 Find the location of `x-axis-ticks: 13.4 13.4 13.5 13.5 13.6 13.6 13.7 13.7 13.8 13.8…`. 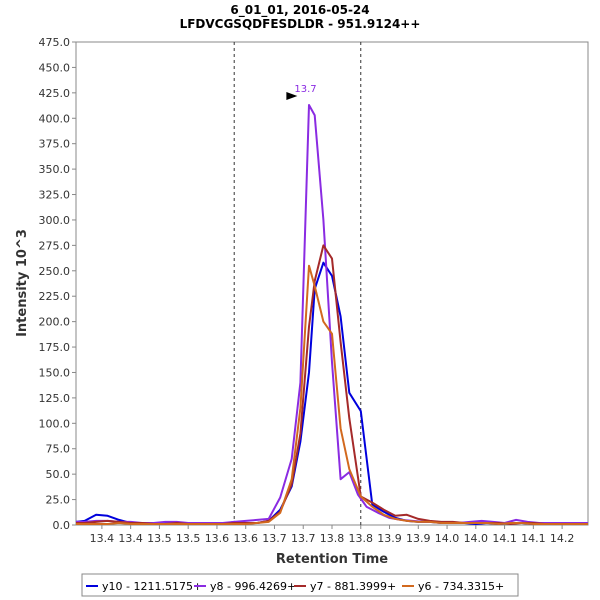

x-axis-ticks: 13.4 13.4 13.5 13.5 13.6 13.6 13.7 13.7 13.8 13.8… is located at coordinates (332, 535).